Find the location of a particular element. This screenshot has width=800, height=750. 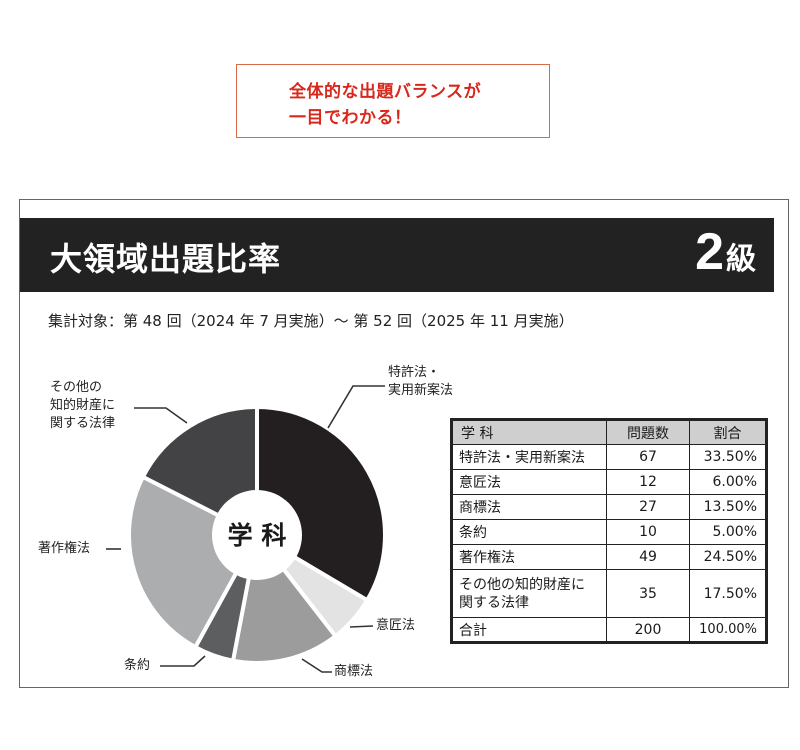

table-header-row: 学 科 問題数 割合 is located at coordinates (609, 432).